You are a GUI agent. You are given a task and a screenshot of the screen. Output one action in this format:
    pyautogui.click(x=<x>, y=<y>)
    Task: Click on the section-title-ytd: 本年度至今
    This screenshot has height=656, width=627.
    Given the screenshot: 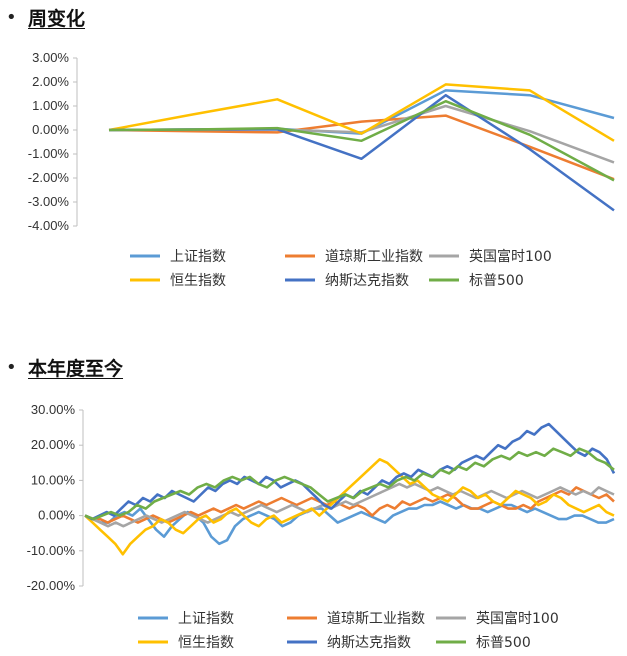 What is the action you would take?
    pyautogui.click(x=76, y=369)
    